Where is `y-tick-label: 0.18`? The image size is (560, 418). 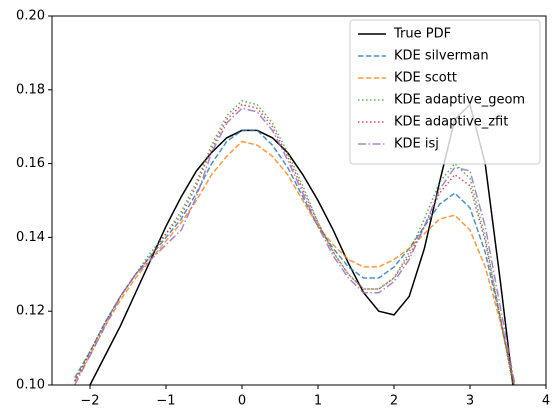 y-tick-label: 0.18 is located at coordinates (30, 89).